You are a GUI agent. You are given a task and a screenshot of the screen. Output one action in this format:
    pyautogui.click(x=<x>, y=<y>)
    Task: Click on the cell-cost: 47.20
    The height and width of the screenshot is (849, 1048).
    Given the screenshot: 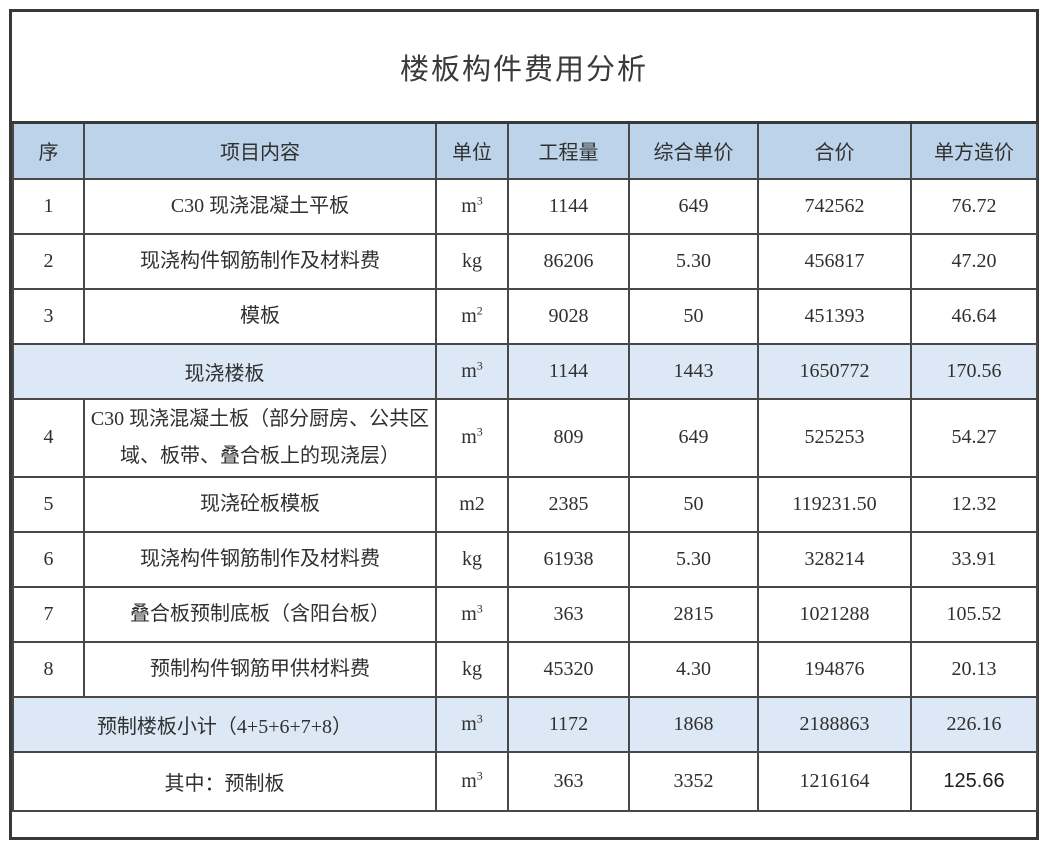 What is the action you would take?
    pyautogui.click(x=974, y=261)
    